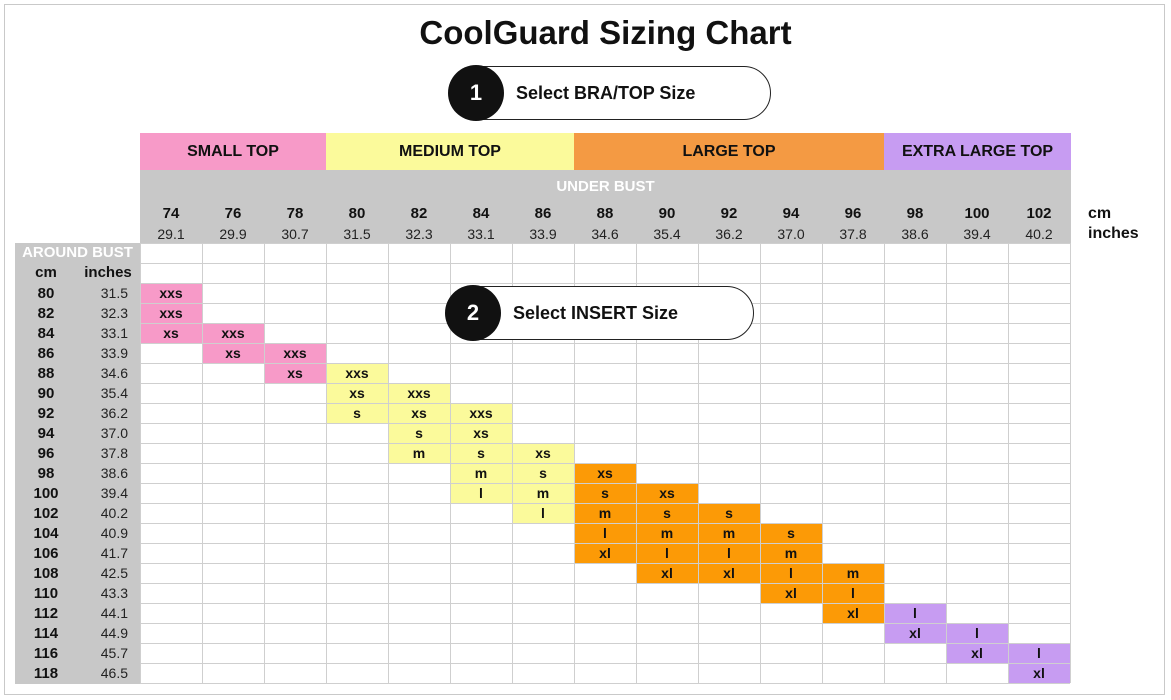  I want to click on around-bust-inches-106: 41.7, so click(114, 553).